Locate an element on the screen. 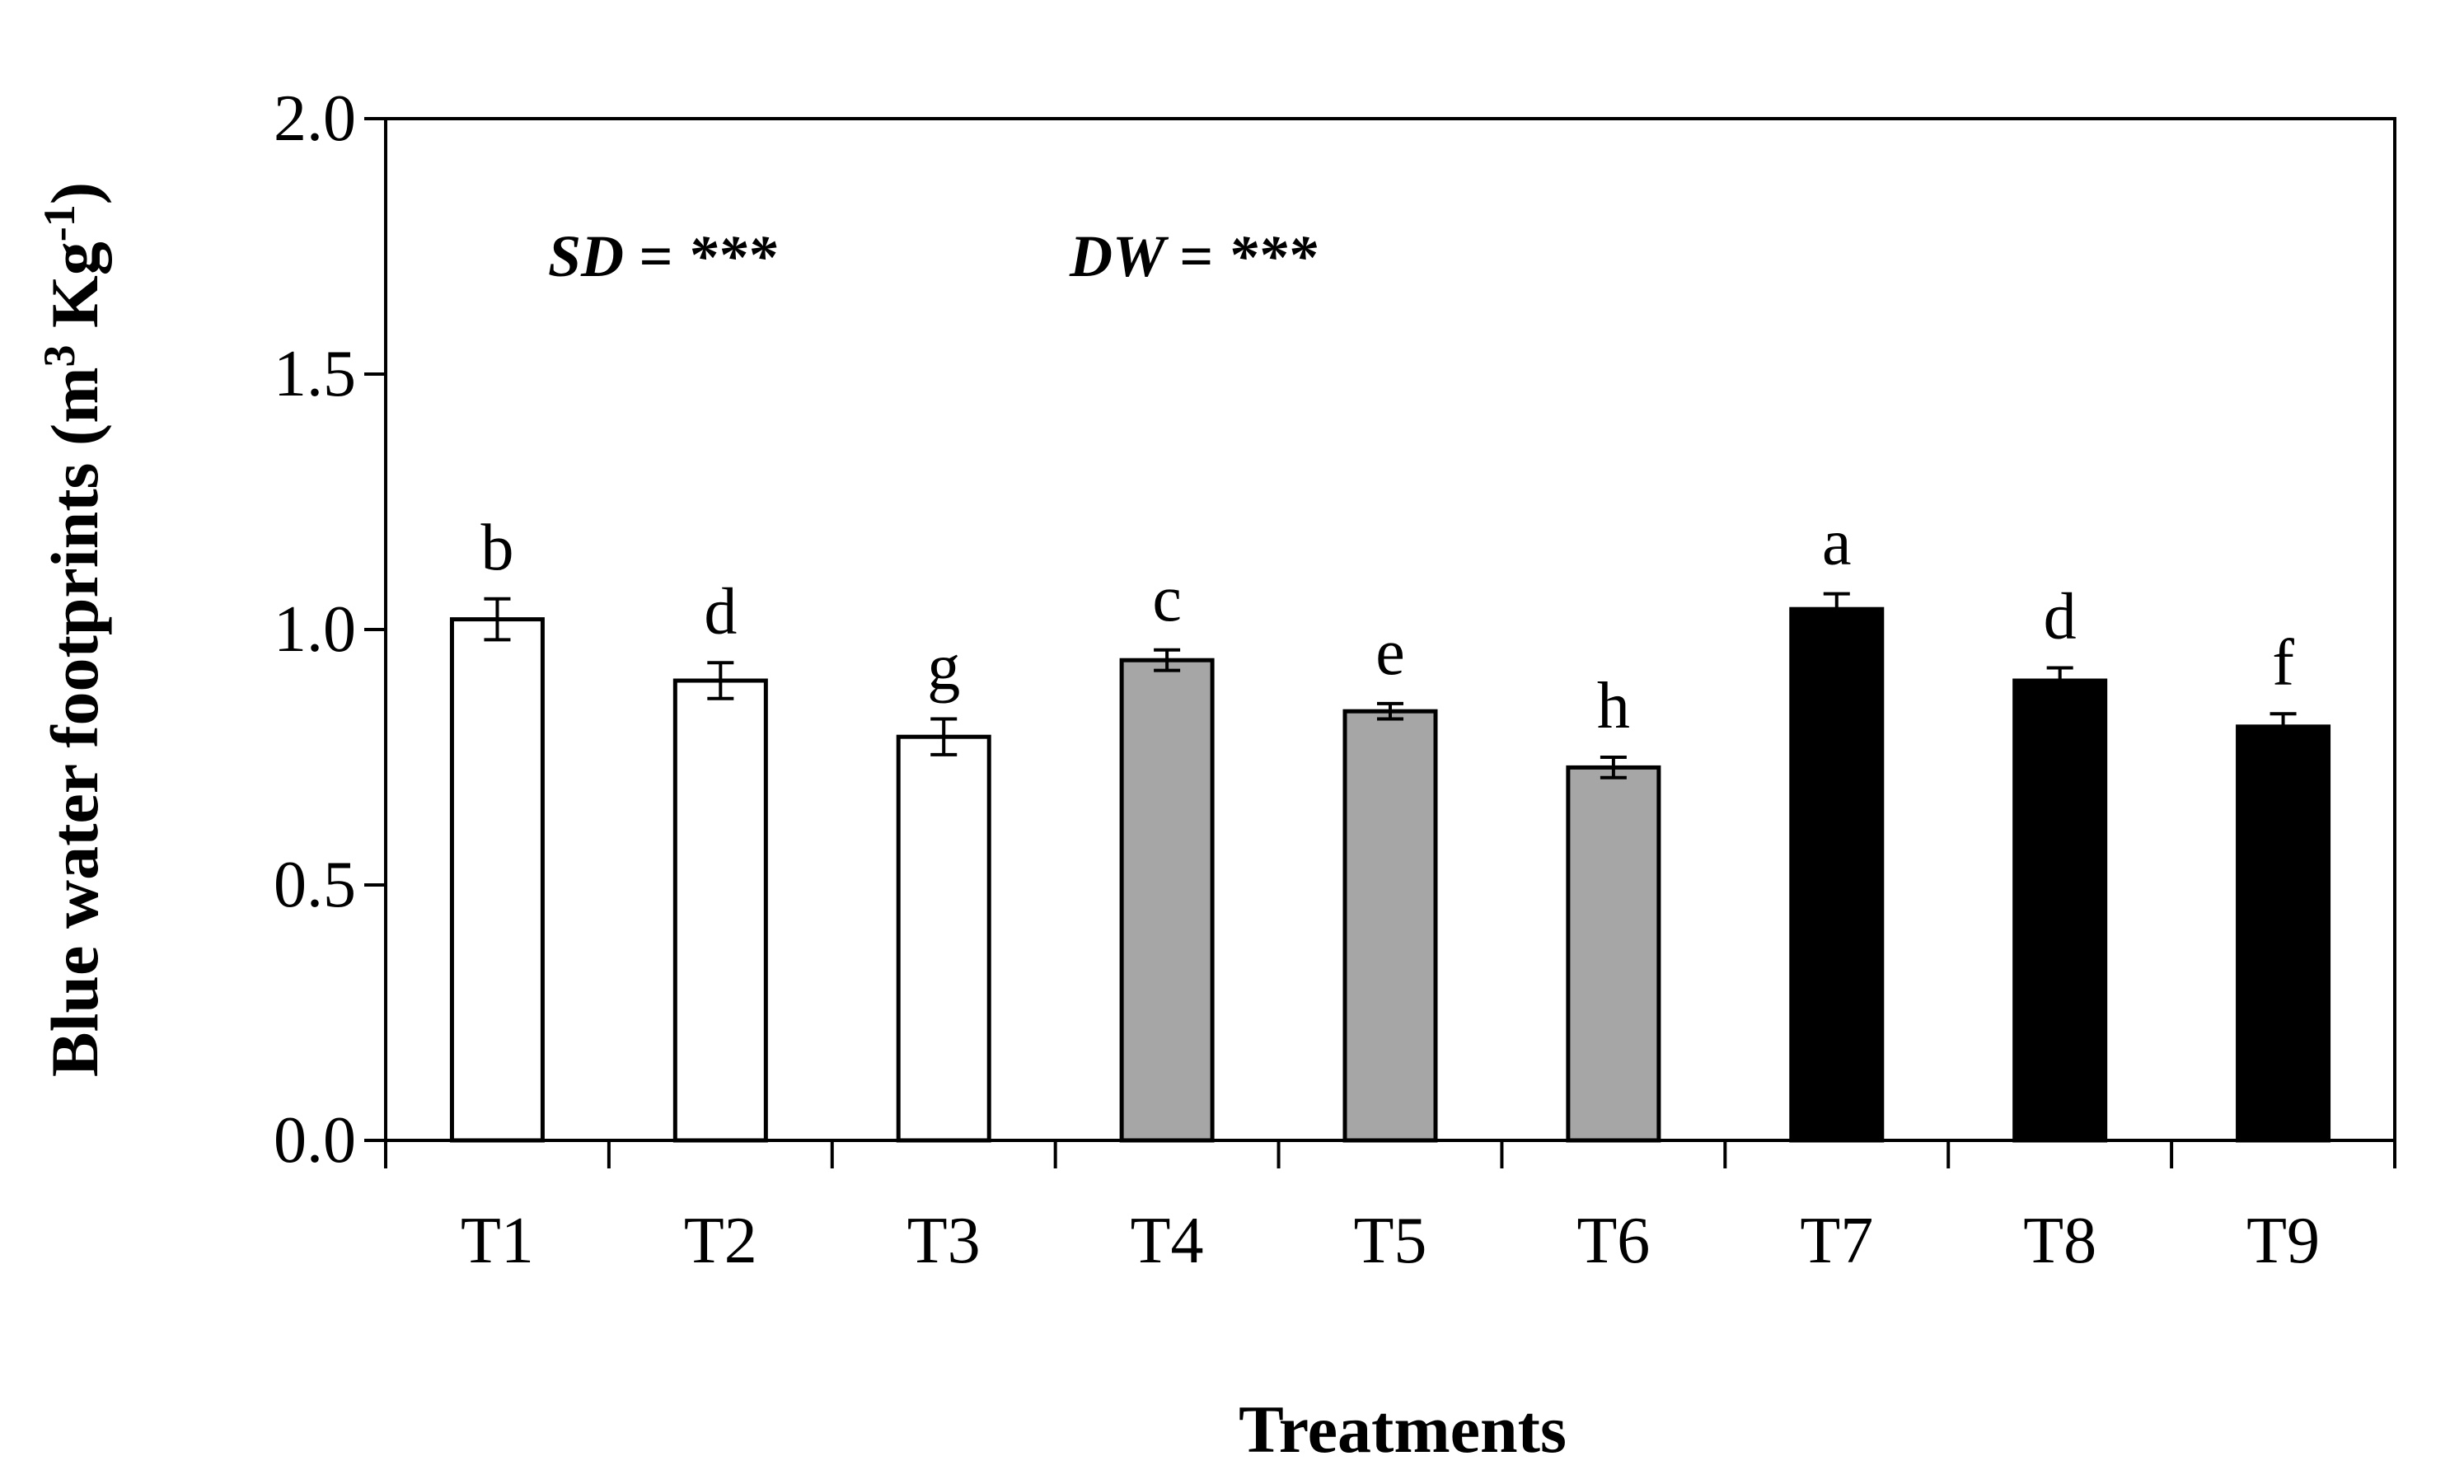 The height and width of the screenshot is (1484, 2464). y-tick-label: 1.5 is located at coordinates (315, 374).